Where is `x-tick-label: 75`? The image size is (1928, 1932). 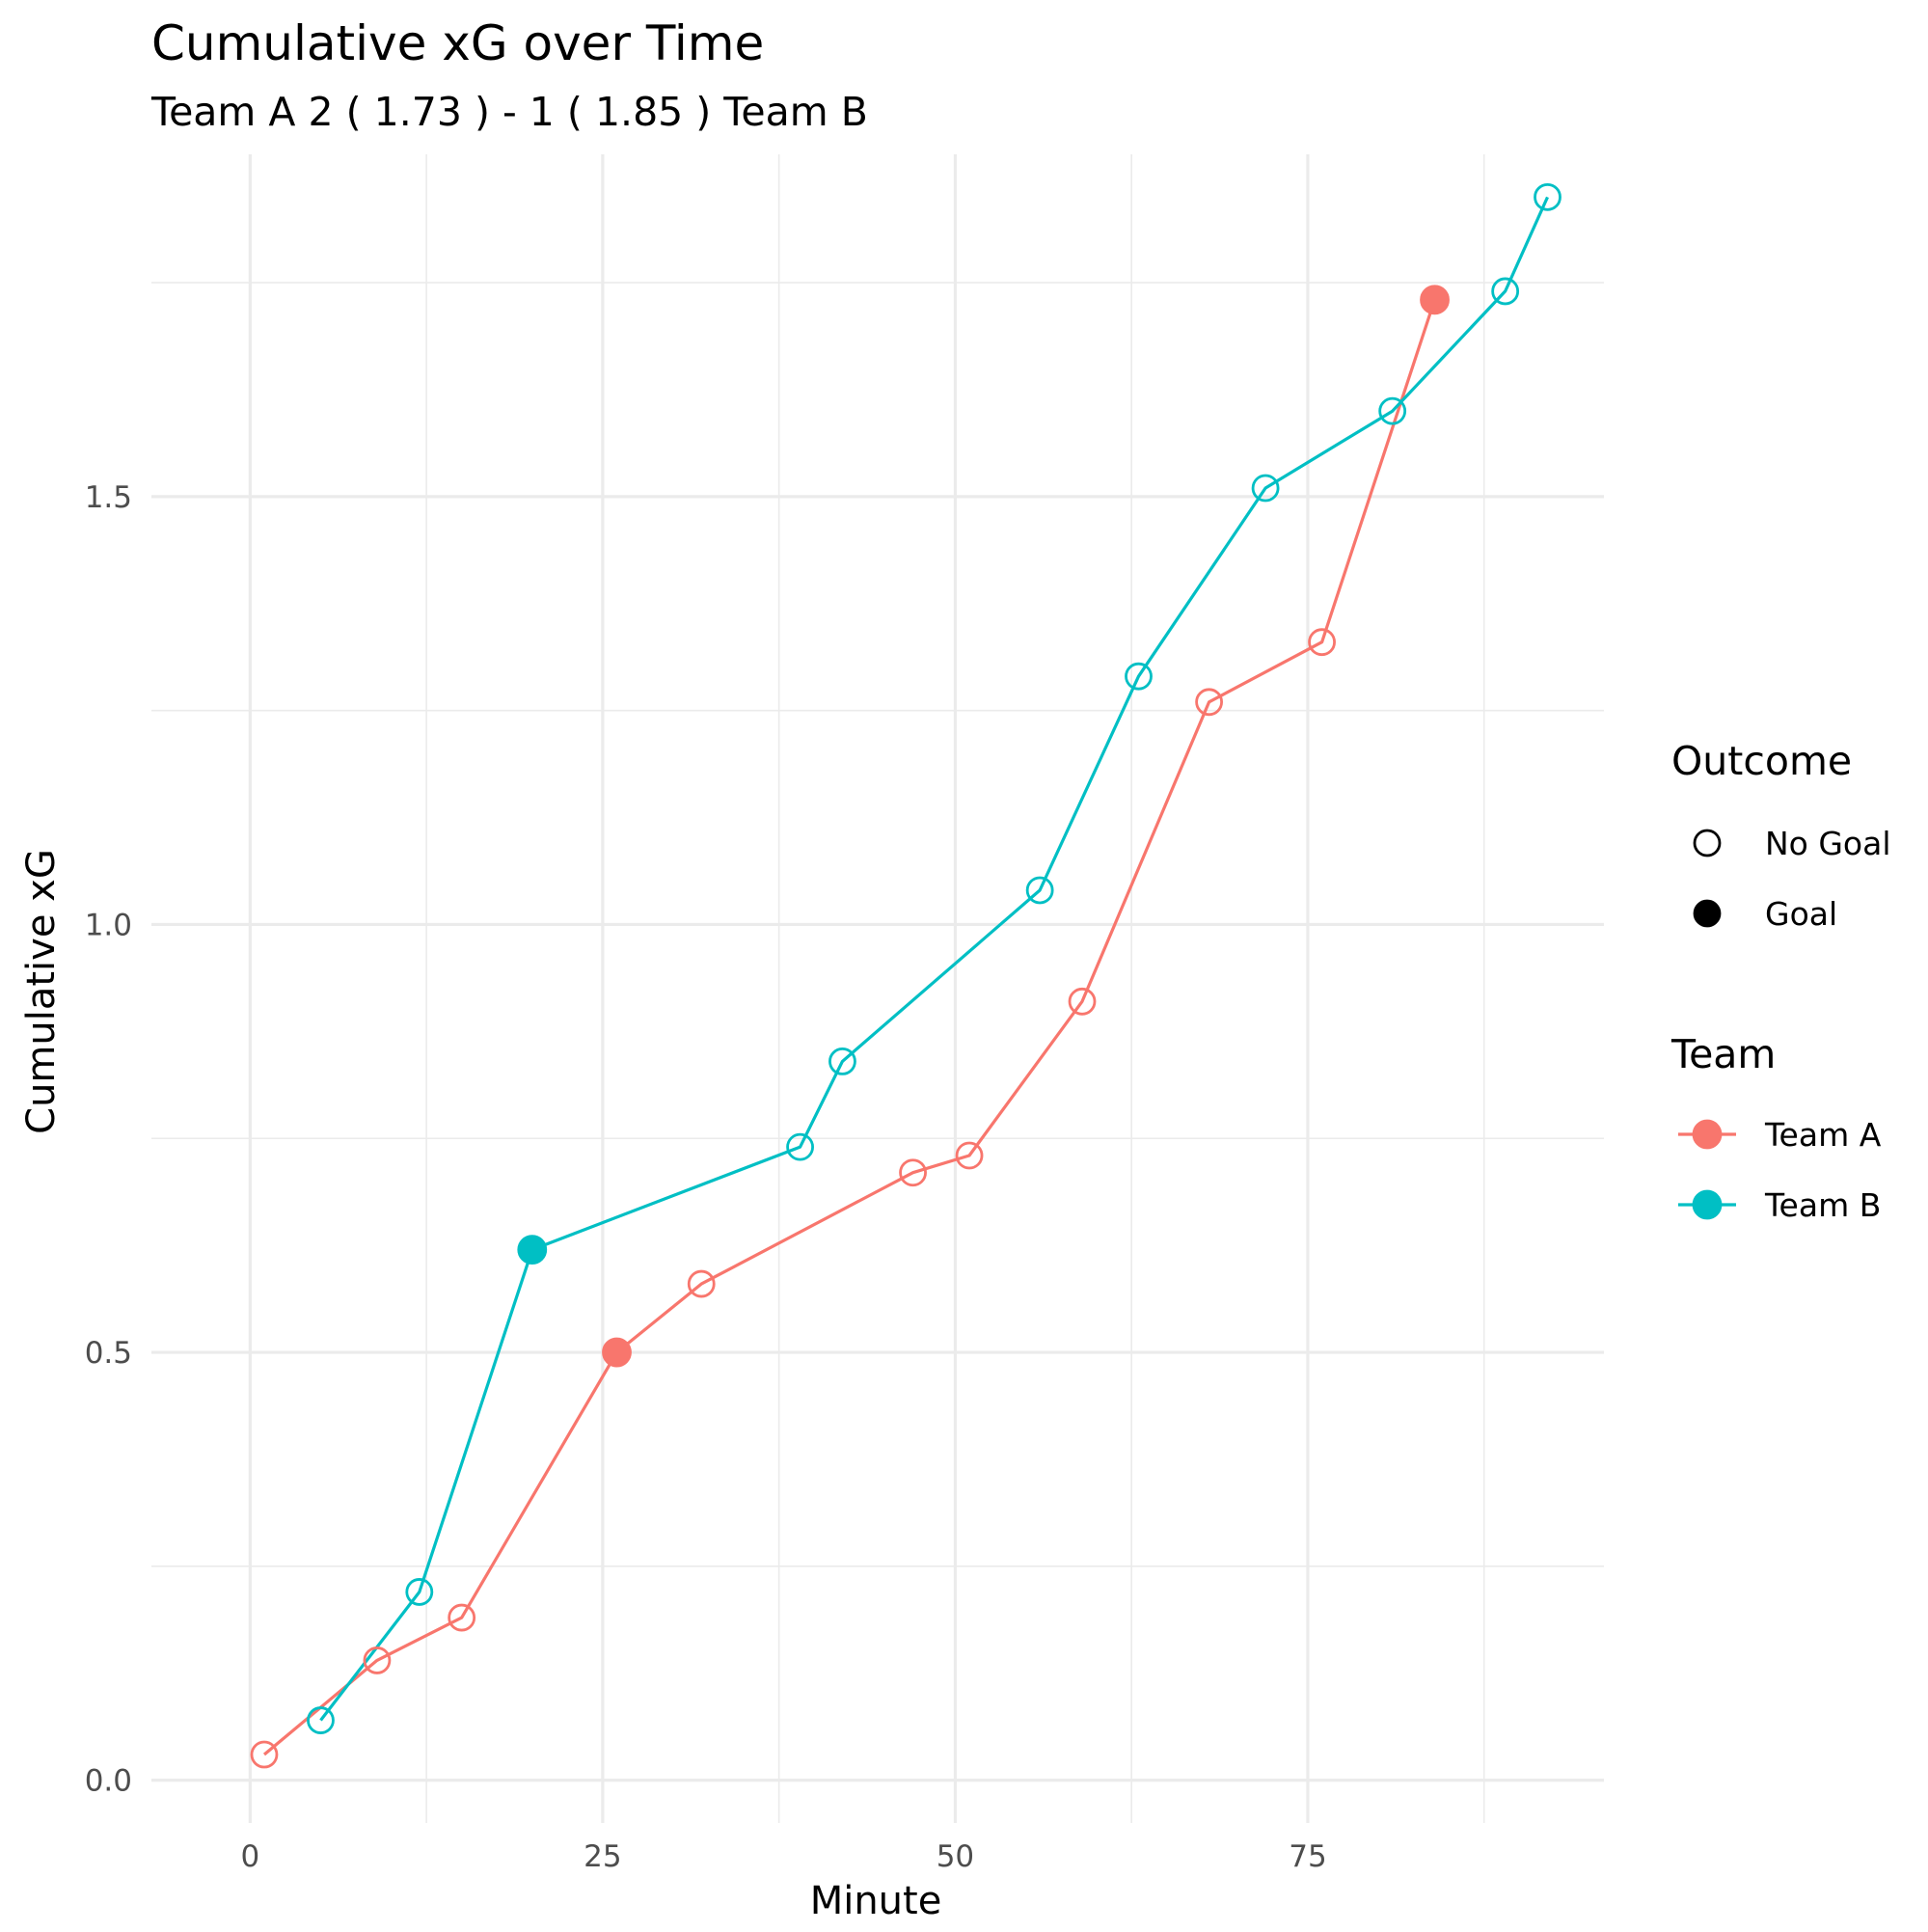 x-tick-label: 75 is located at coordinates (1307, 1856).